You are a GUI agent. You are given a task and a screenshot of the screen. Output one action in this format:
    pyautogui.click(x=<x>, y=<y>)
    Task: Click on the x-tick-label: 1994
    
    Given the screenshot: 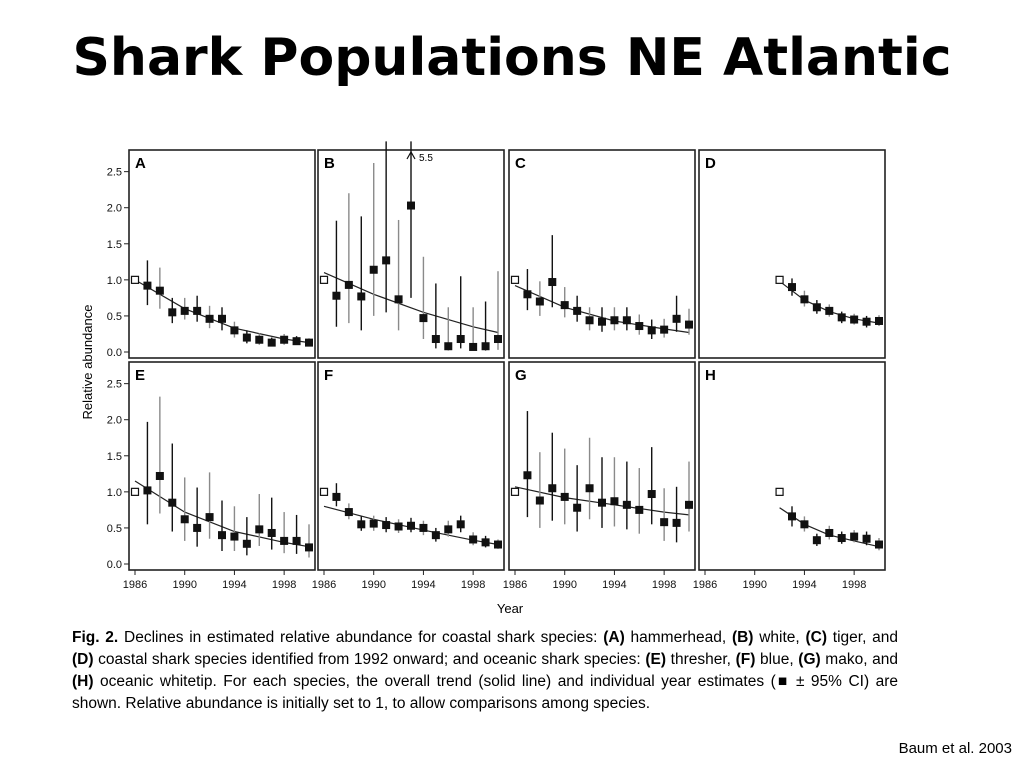 What is the action you would take?
    pyautogui.click(x=614, y=585)
    